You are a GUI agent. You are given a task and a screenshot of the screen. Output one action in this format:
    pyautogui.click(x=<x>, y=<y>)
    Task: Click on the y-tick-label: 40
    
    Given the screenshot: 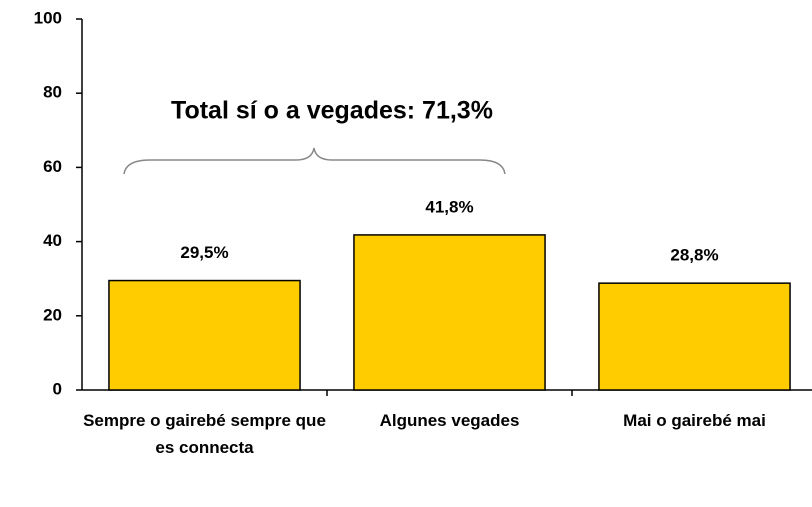 What is the action you would take?
    pyautogui.click(x=52, y=240)
    